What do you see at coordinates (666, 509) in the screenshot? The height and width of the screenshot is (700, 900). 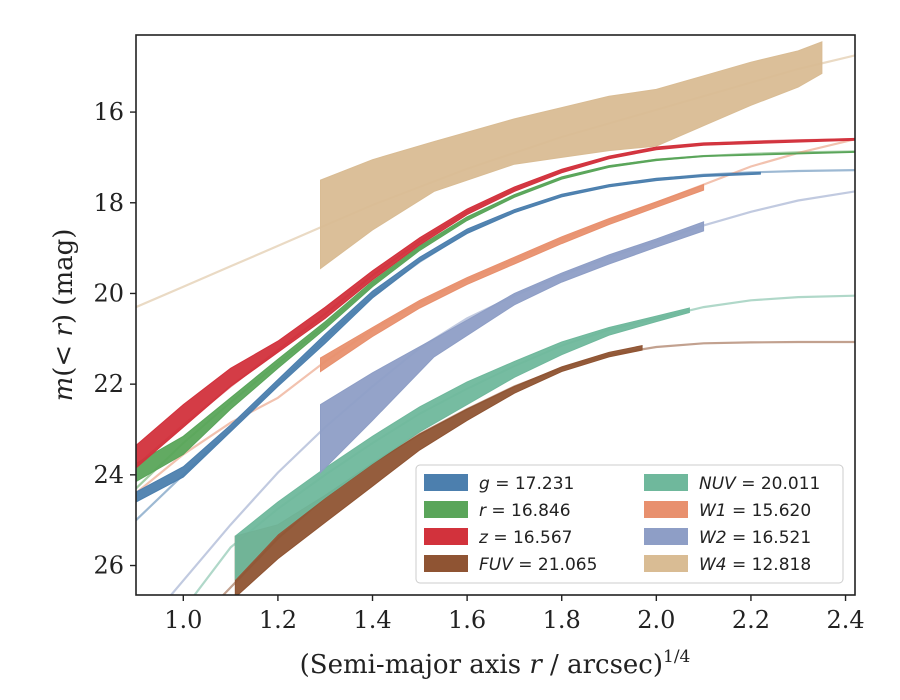 I see `legend-swatch-w1` at bounding box center [666, 509].